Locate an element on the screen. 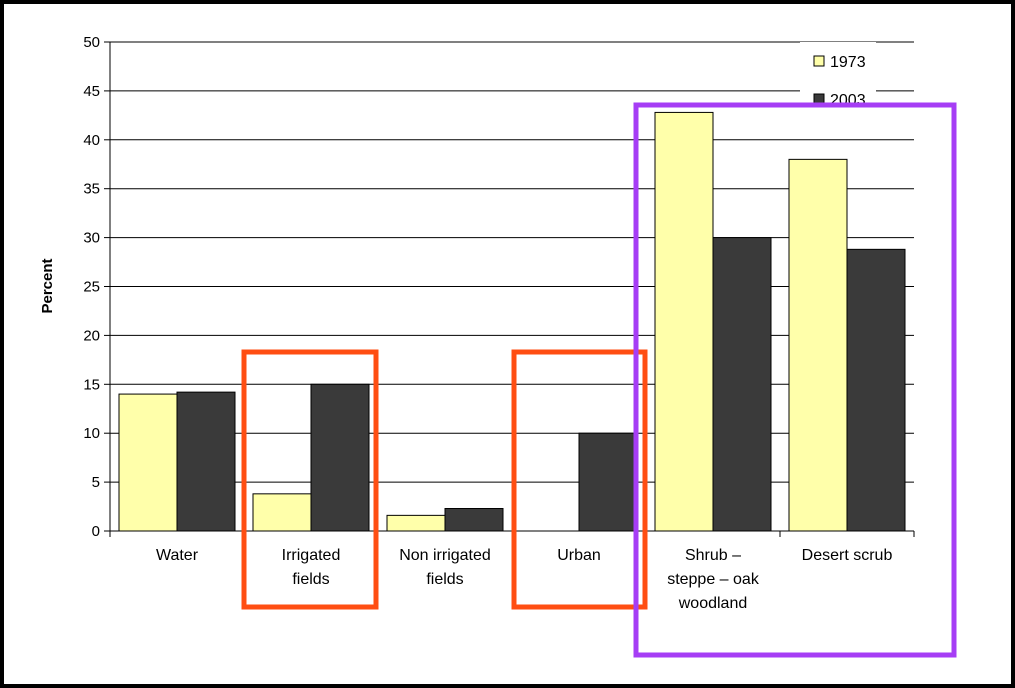  y-tick-label: 45 is located at coordinates (91, 91).